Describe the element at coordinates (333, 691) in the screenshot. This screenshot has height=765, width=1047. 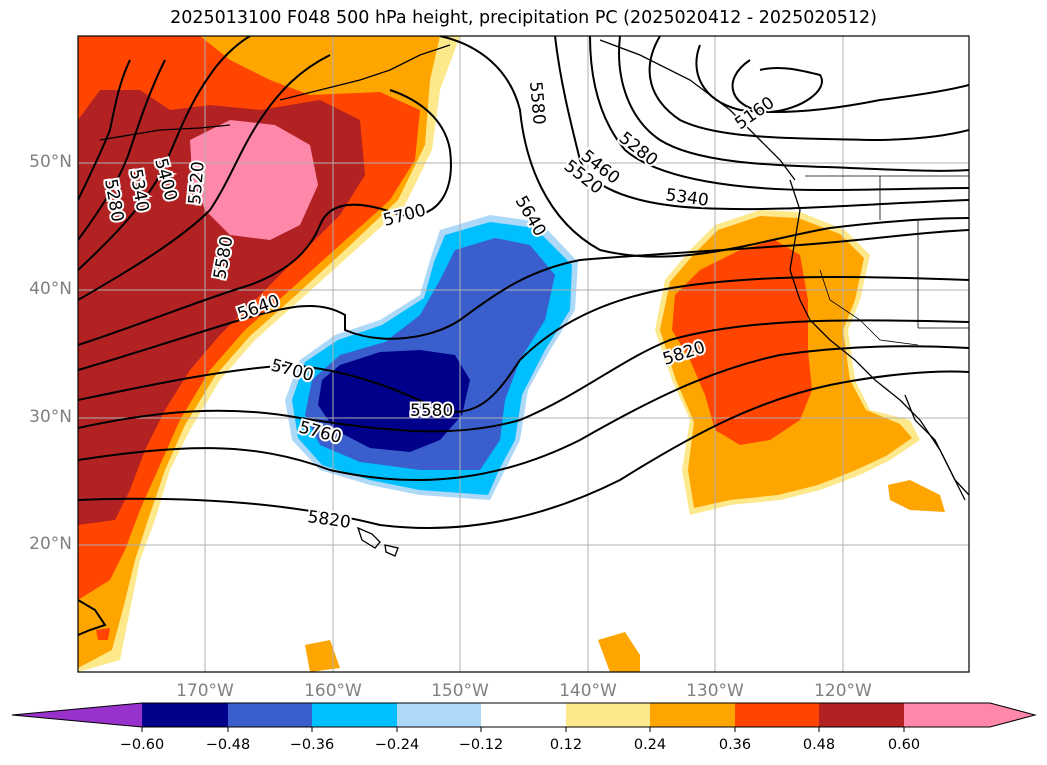
I see `lon-label-160w: 160°W` at that location.